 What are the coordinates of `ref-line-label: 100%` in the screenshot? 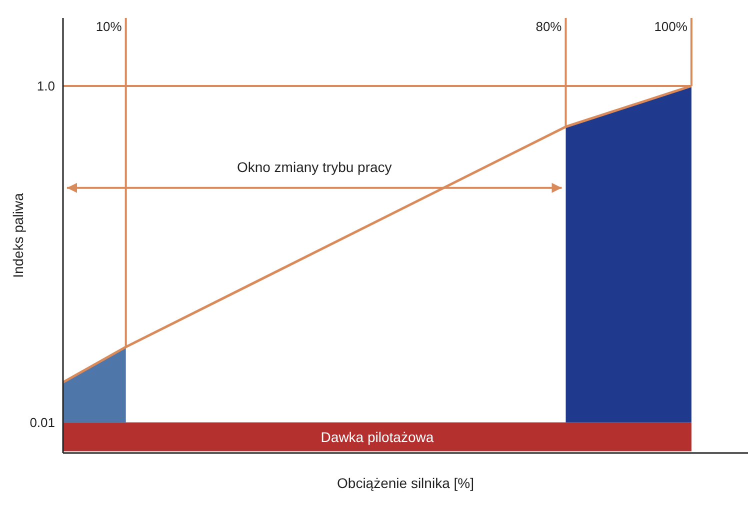 It's located at (671, 26).